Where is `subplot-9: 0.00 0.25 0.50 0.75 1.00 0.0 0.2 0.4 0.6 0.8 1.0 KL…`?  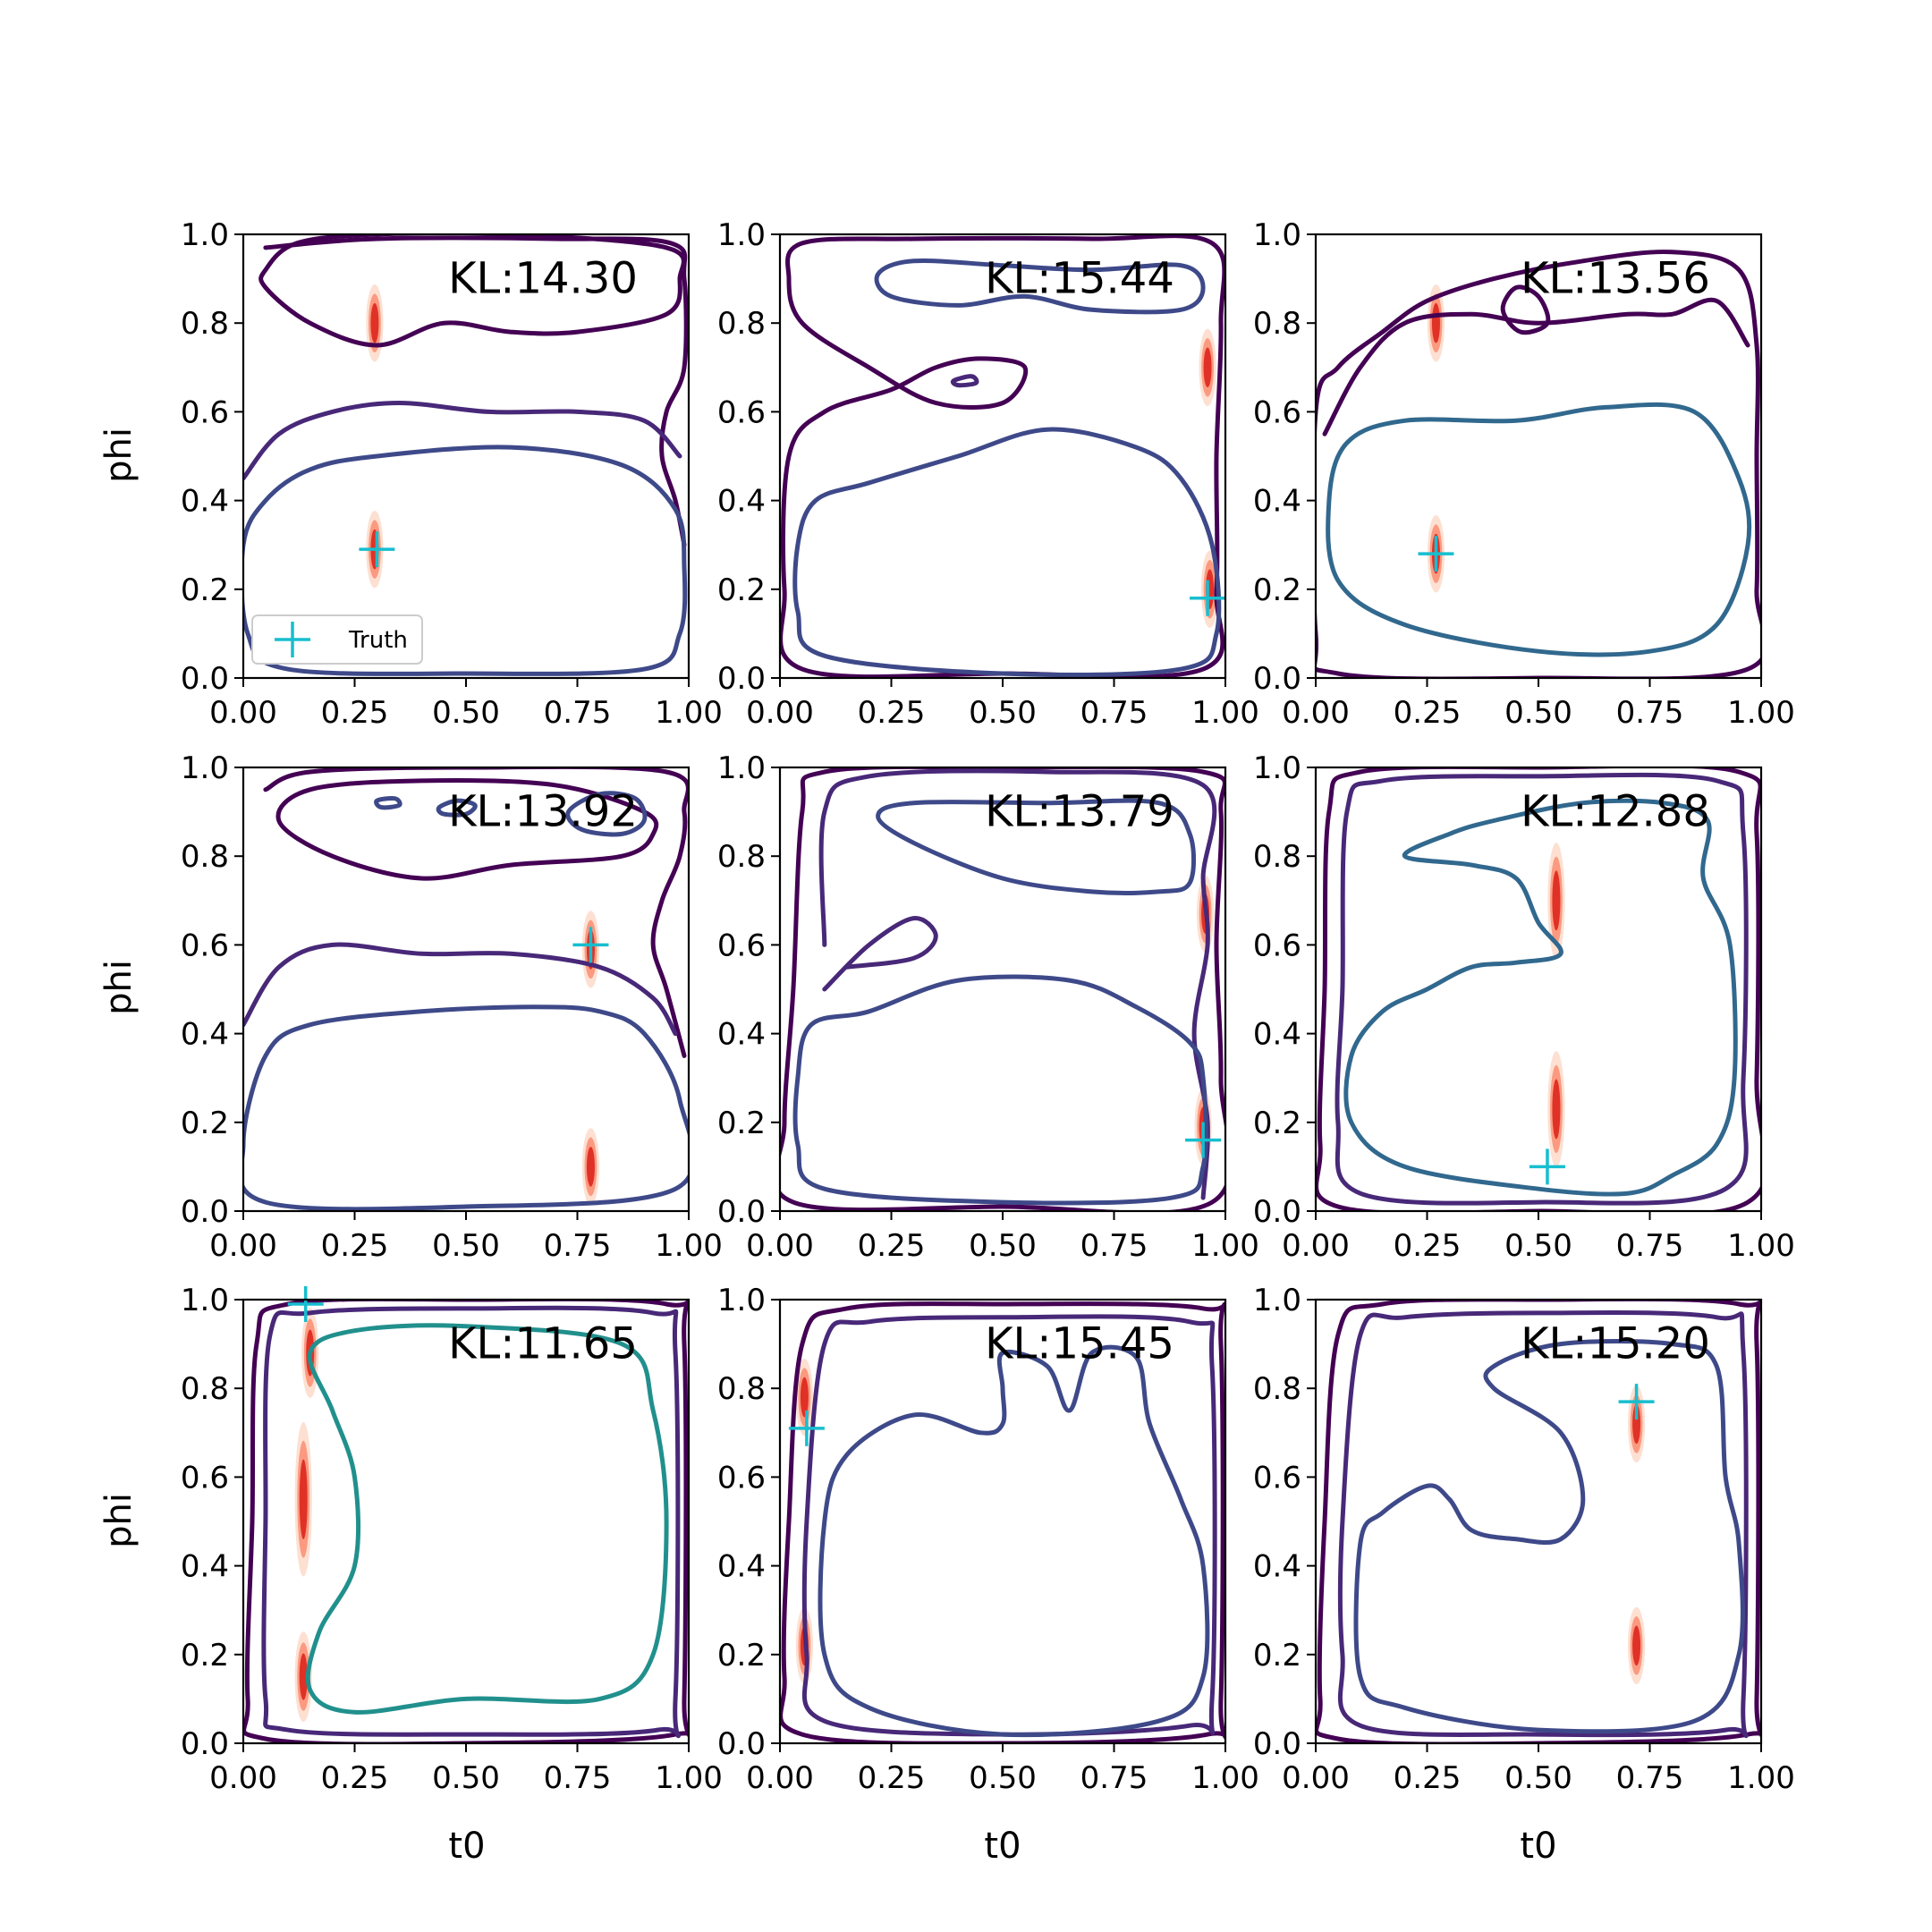
subplot-9: 0.00 0.25 0.50 0.75 1.00 0.0 0.2 0.4 0.6 0.8 1.0 KL… is located at coordinates (1524, 1539).